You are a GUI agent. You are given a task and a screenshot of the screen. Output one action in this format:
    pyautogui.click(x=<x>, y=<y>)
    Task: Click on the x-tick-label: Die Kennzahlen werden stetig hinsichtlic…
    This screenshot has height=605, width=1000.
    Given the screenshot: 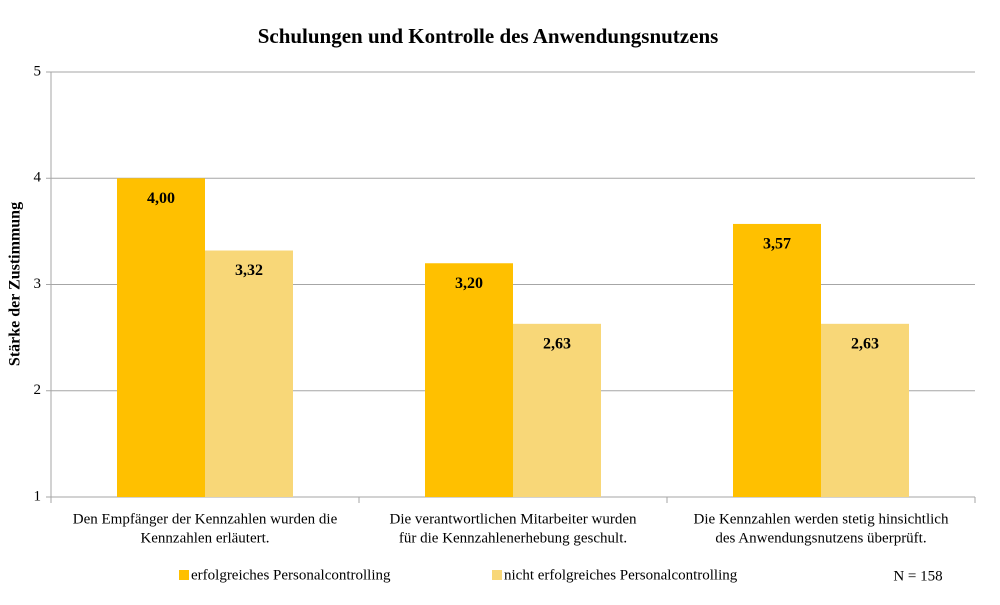 What is the action you would take?
    pyautogui.click(x=821, y=519)
    